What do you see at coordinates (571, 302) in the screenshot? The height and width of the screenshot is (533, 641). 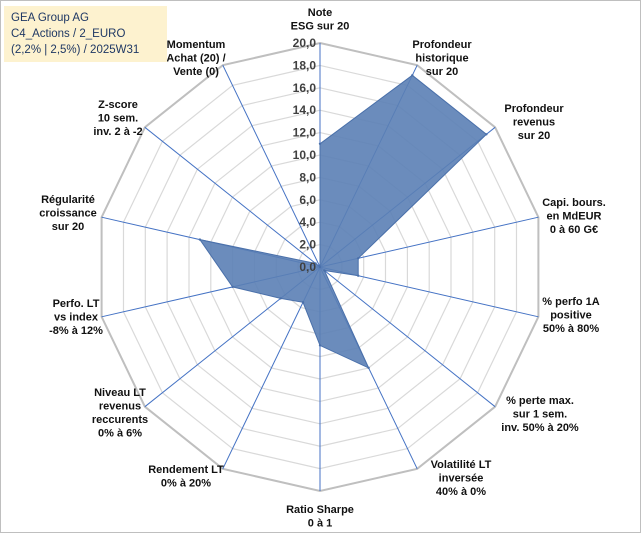 I see `axis-label-line: % perfo 1A` at bounding box center [571, 302].